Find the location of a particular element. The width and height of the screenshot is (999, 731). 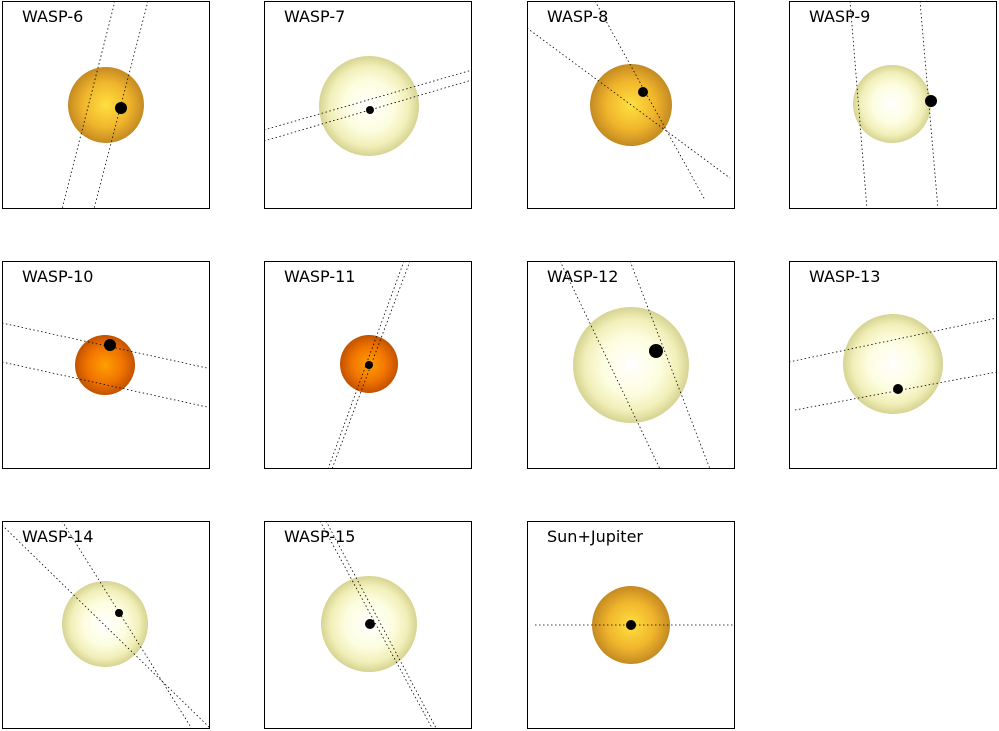

panel: Sun+Jupiter is located at coordinates (631, 625).